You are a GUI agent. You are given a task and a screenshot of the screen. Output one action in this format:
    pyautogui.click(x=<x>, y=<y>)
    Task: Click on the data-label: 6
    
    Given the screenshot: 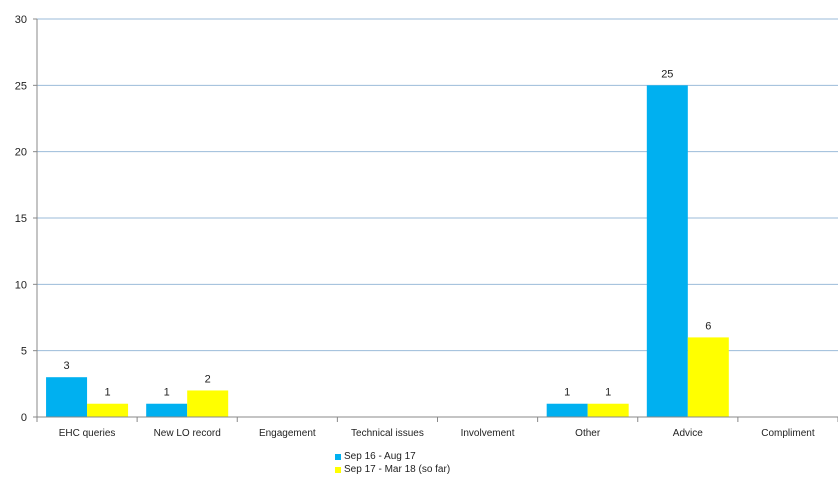 What is the action you would take?
    pyautogui.click(x=708, y=326)
    